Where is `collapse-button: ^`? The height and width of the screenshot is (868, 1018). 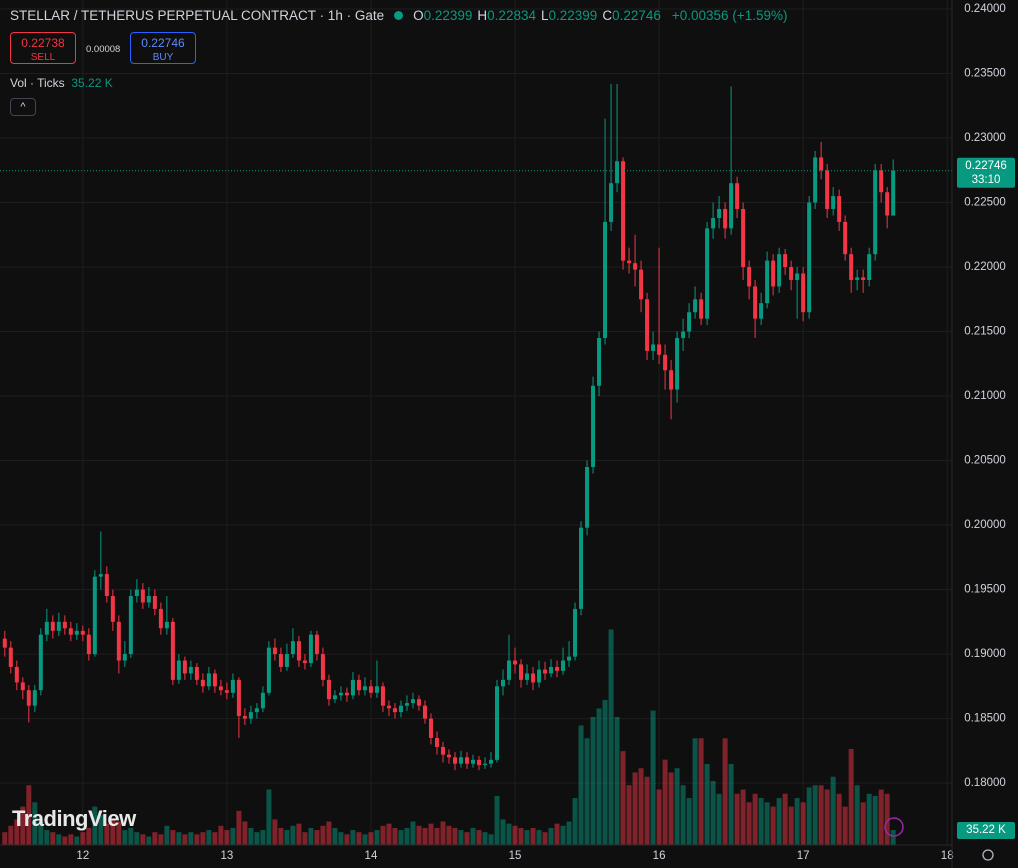
collapse-button: ^ is located at coordinates (23, 107).